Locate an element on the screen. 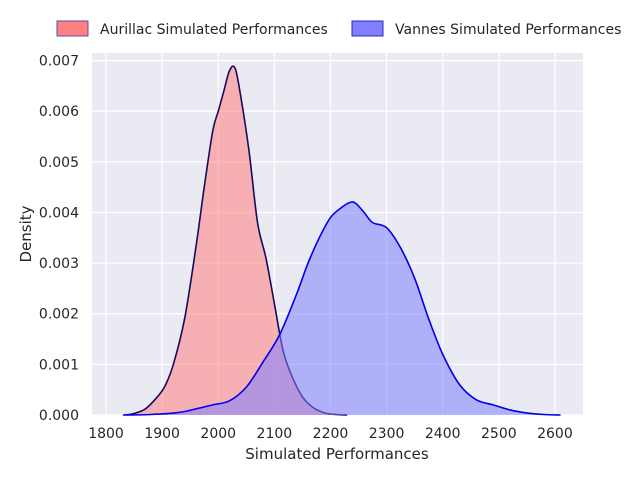 Image resolution: width=640 pixels, height=480 pixels. y-tick-label: 0.006 is located at coordinates (59, 112).